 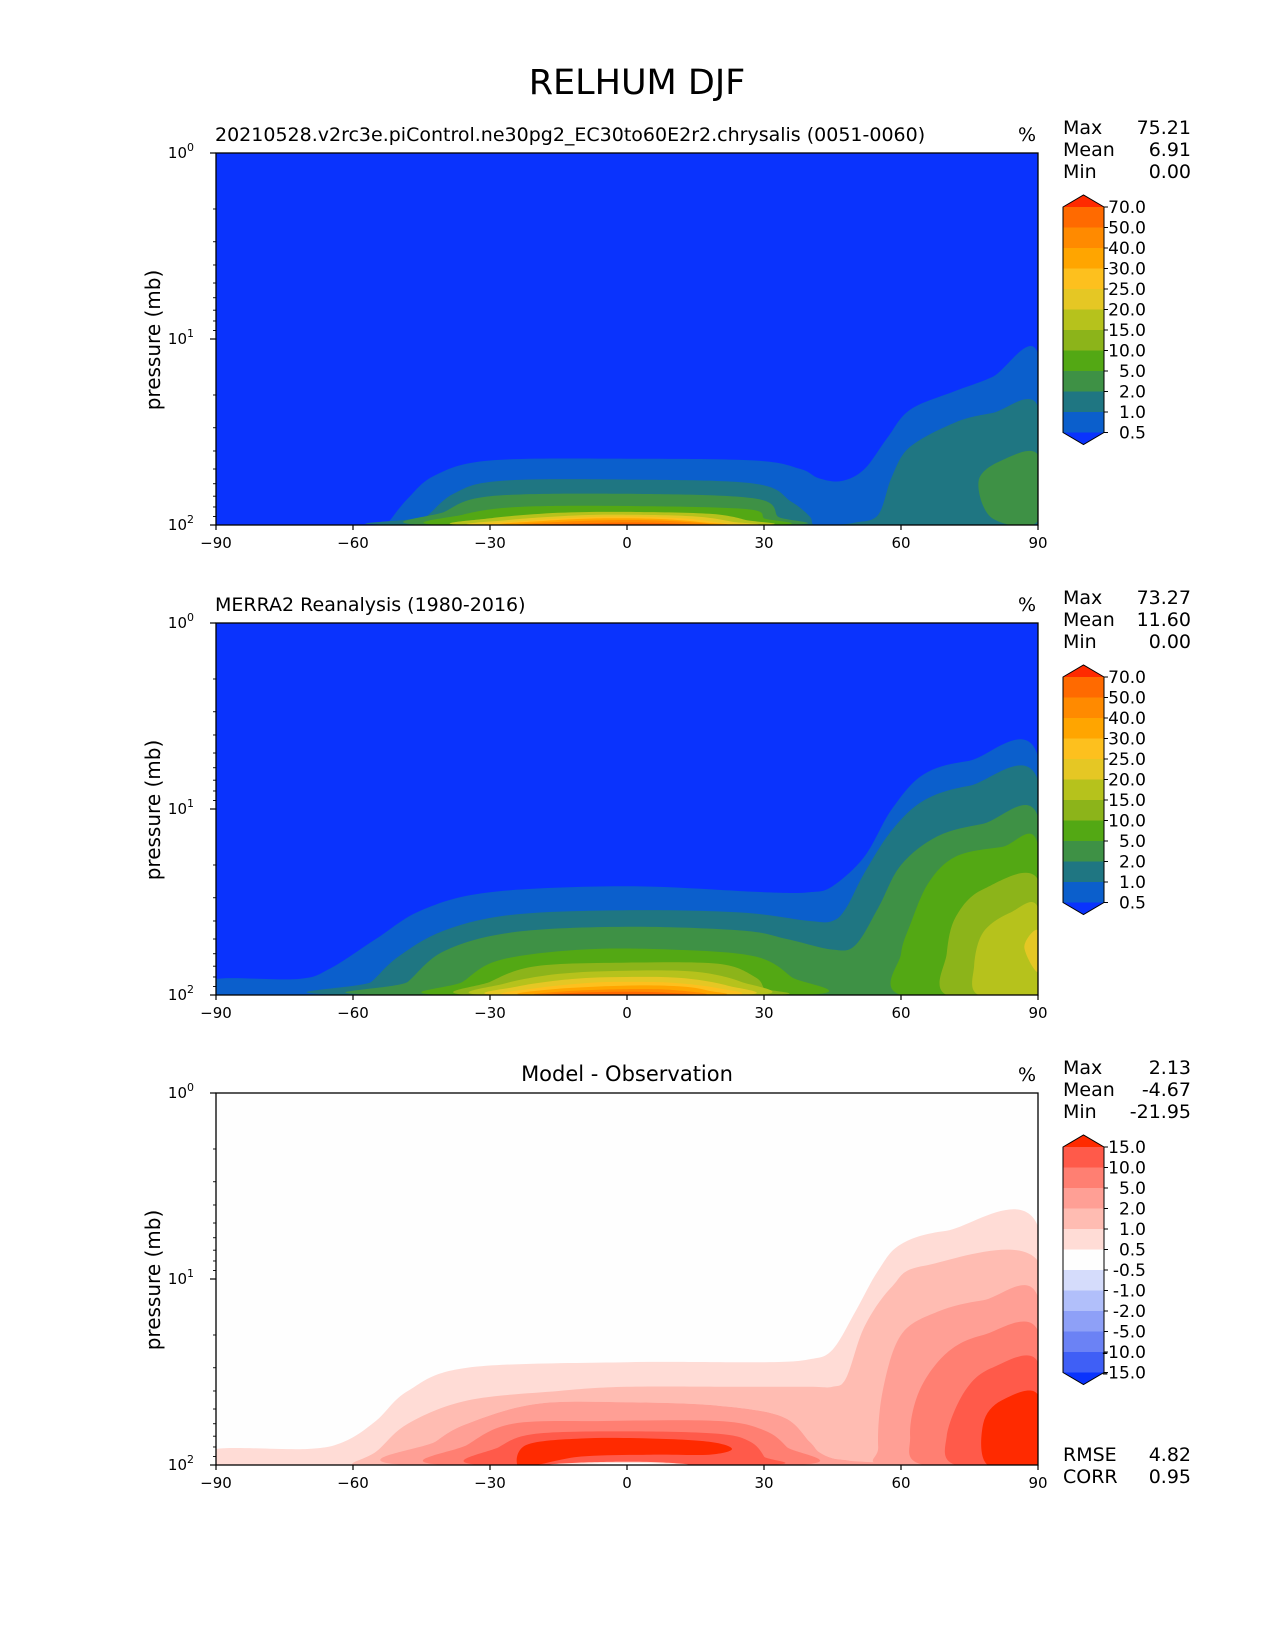 What do you see at coordinates (1124, 1353) in the screenshot?
I see `colorbar-tick-label: -10.0` at bounding box center [1124, 1353].